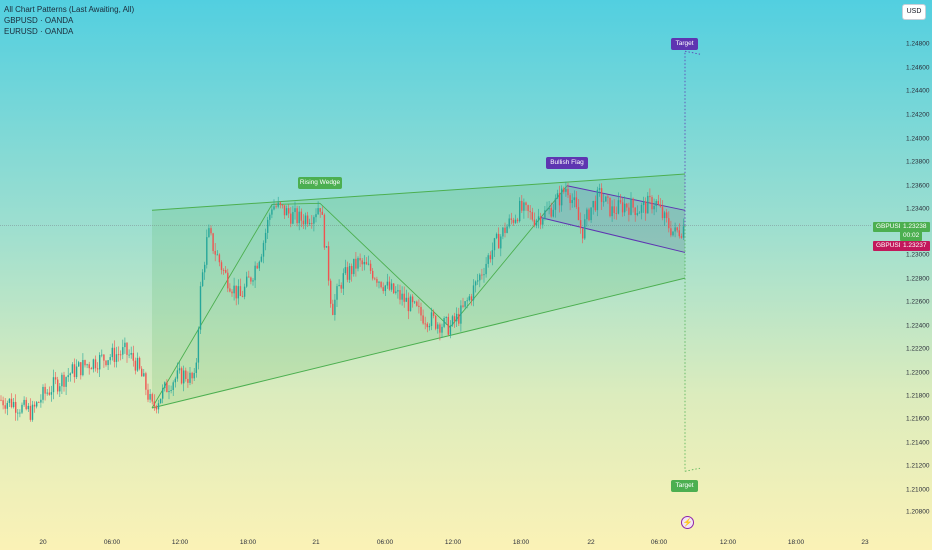  What do you see at coordinates (918, 115) in the screenshot?
I see `y-tick-label: 1.24200` at bounding box center [918, 115].